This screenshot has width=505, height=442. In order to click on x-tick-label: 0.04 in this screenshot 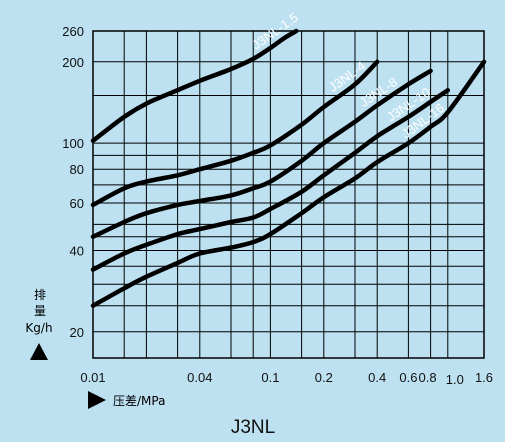, I will do `click(199, 377)`.